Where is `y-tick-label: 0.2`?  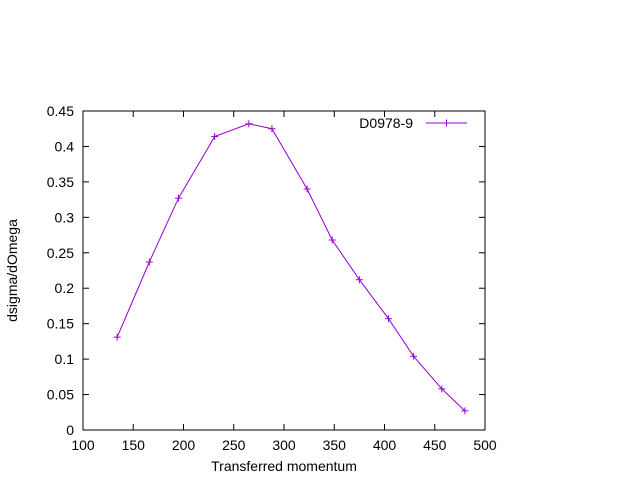
y-tick-label: 0.2 is located at coordinates (65, 288).